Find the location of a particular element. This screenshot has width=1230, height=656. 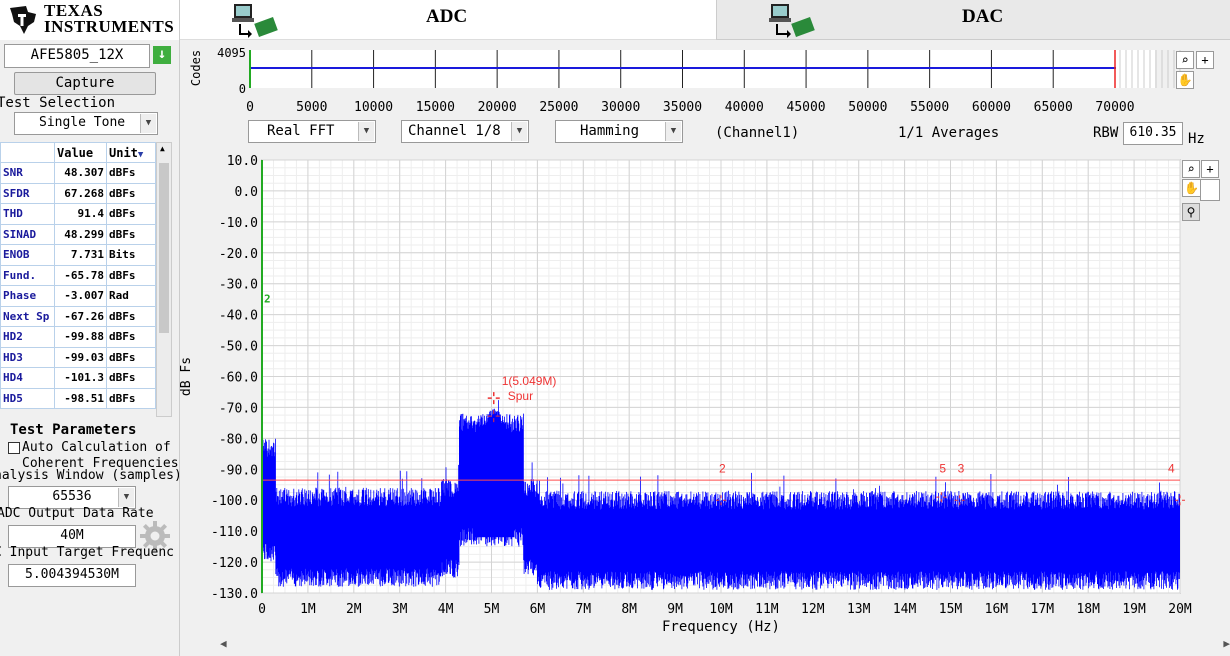

mini-x-tick: 25000 is located at coordinates (558, 107).